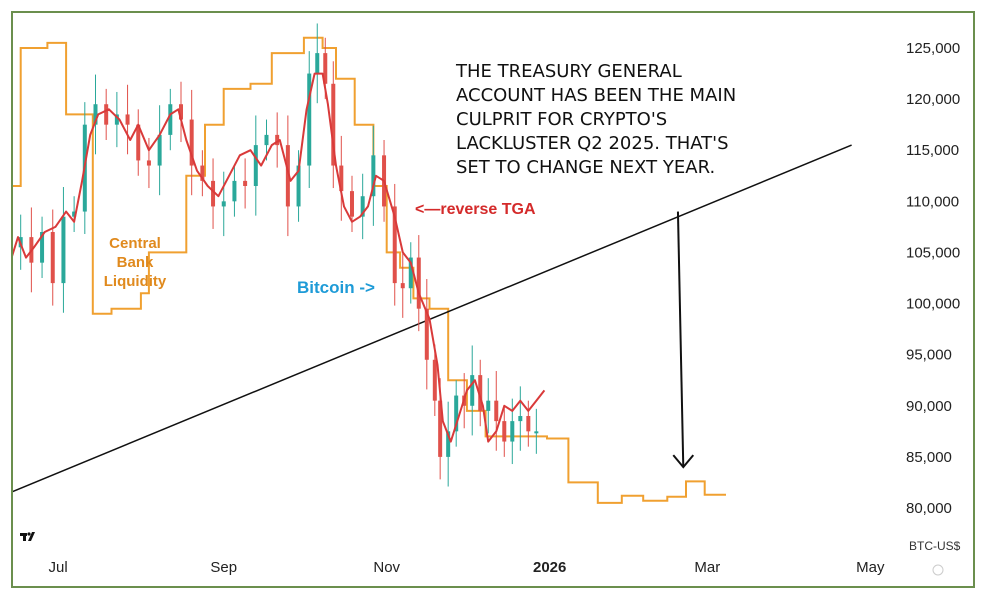 The width and height of the screenshot is (985, 598). What do you see at coordinates (933, 48) in the screenshot?
I see `y-tick-label: 125,000` at bounding box center [933, 48].